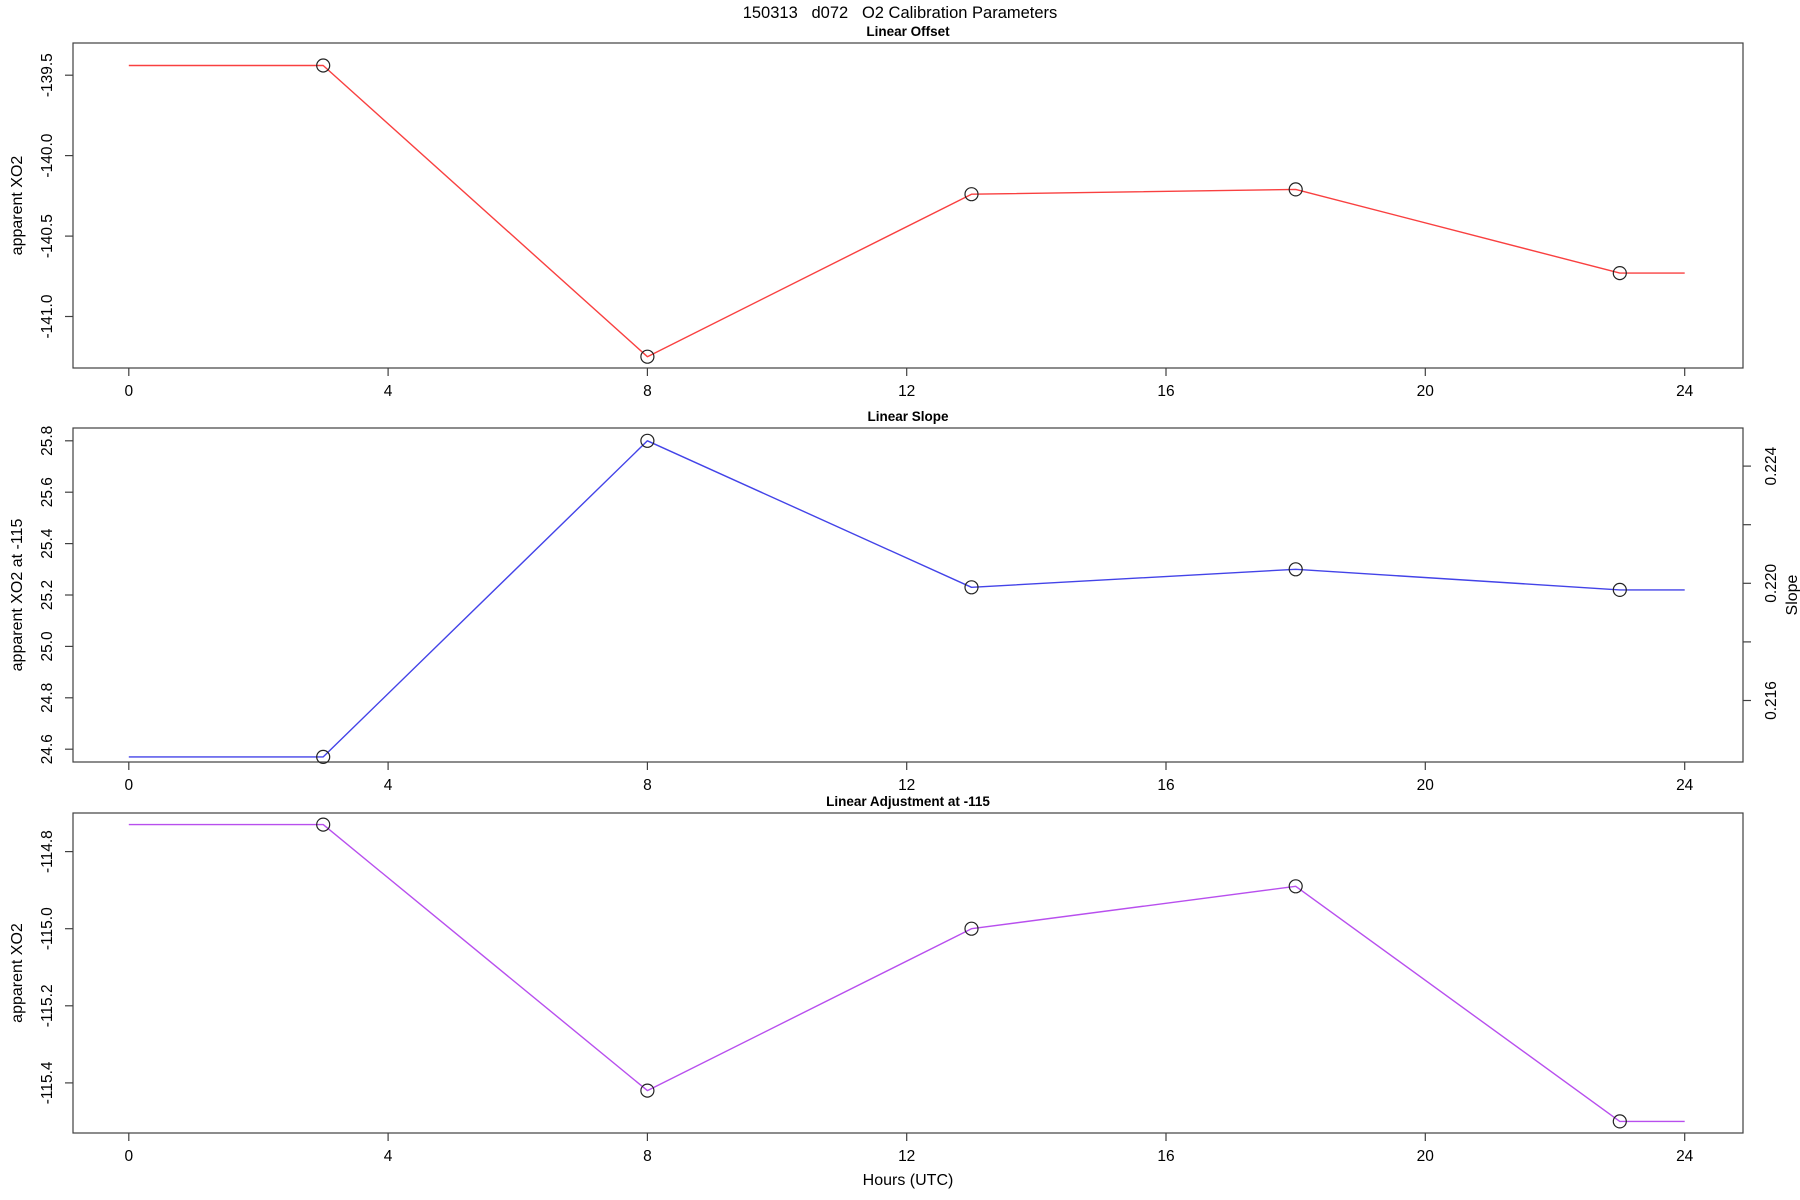 The image size is (1800, 1200). What do you see at coordinates (47, 75) in the screenshot?
I see `y-axis-tick-label: -139.5` at bounding box center [47, 75].